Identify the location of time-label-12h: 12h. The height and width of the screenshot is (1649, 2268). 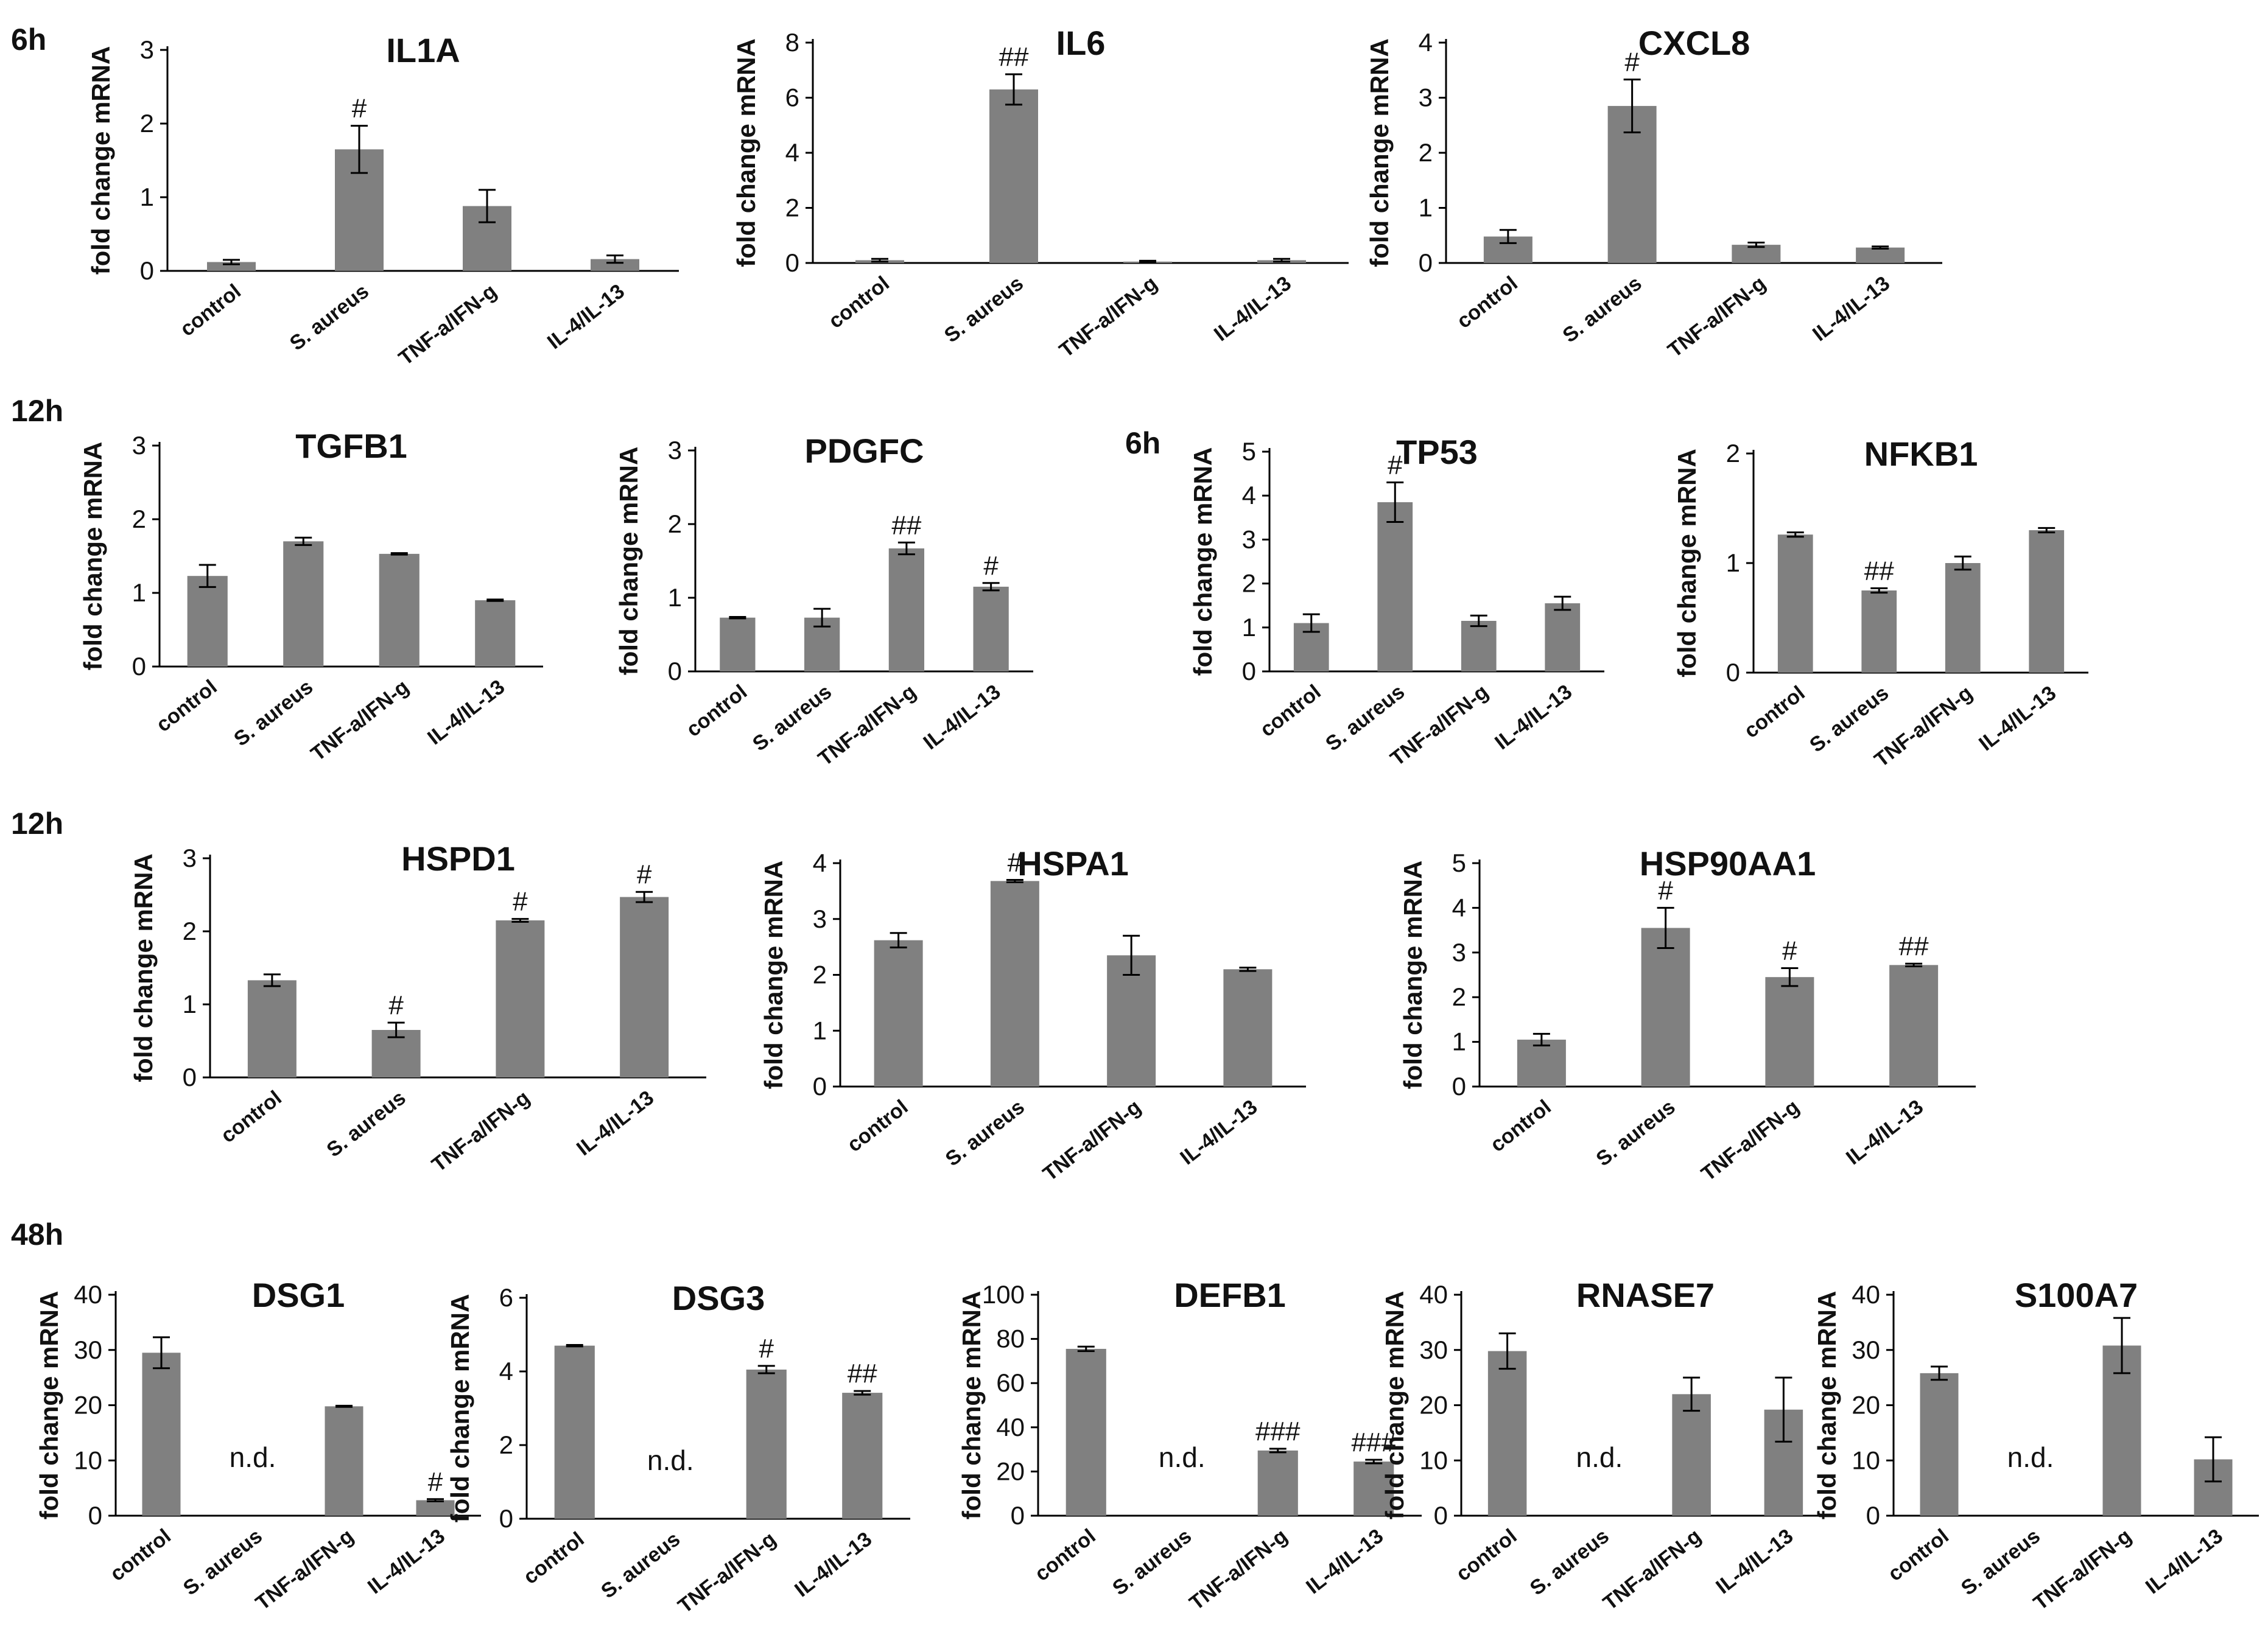
(37, 411).